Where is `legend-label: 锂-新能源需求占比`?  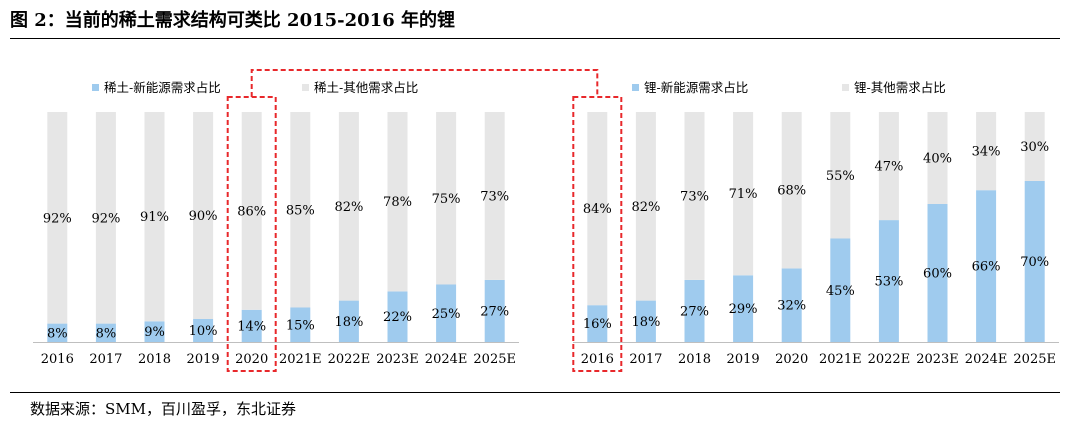
legend-label: 锂-新能源需求占比 is located at coordinates (696, 87).